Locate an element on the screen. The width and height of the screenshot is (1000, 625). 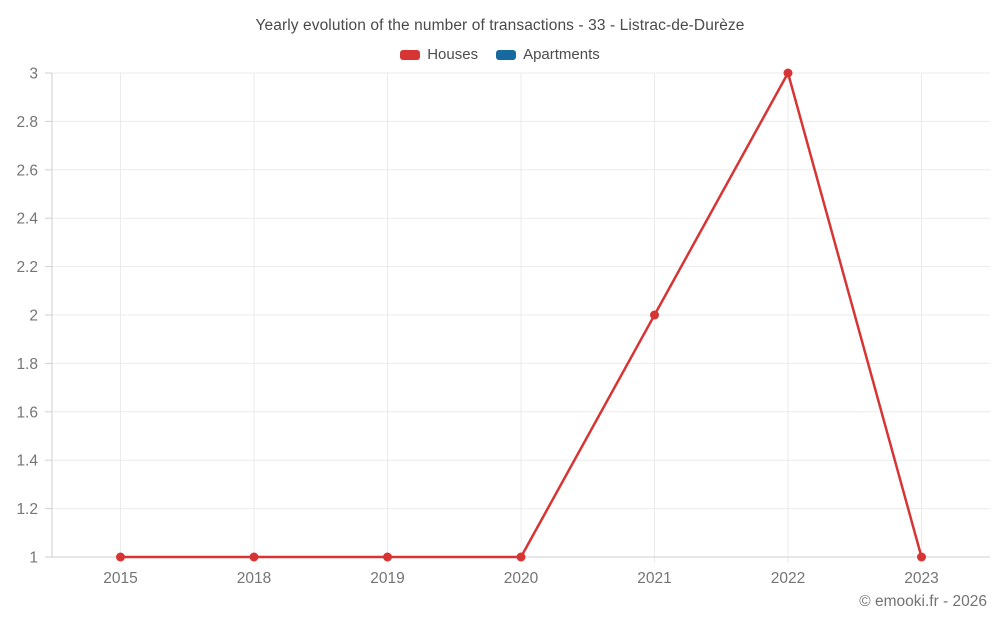
legend-item-apartments: Apartments is located at coordinates (548, 54).